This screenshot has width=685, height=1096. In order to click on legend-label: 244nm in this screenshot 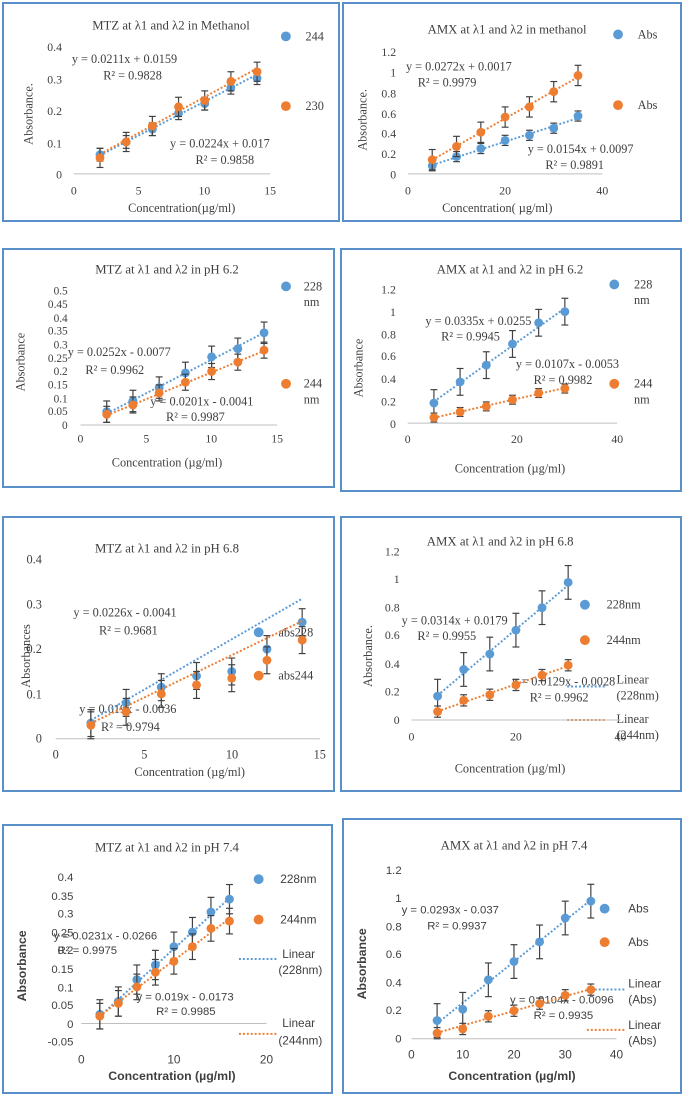, I will do `click(298, 920)`.